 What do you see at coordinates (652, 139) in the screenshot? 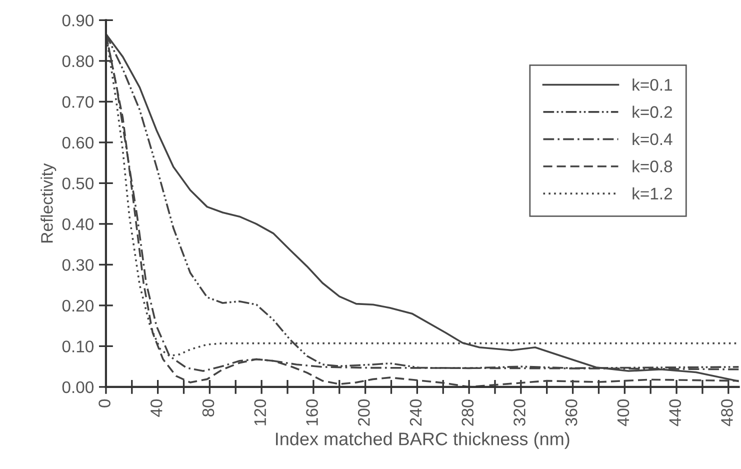
I see `legend-label: k=0.4` at bounding box center [652, 139].